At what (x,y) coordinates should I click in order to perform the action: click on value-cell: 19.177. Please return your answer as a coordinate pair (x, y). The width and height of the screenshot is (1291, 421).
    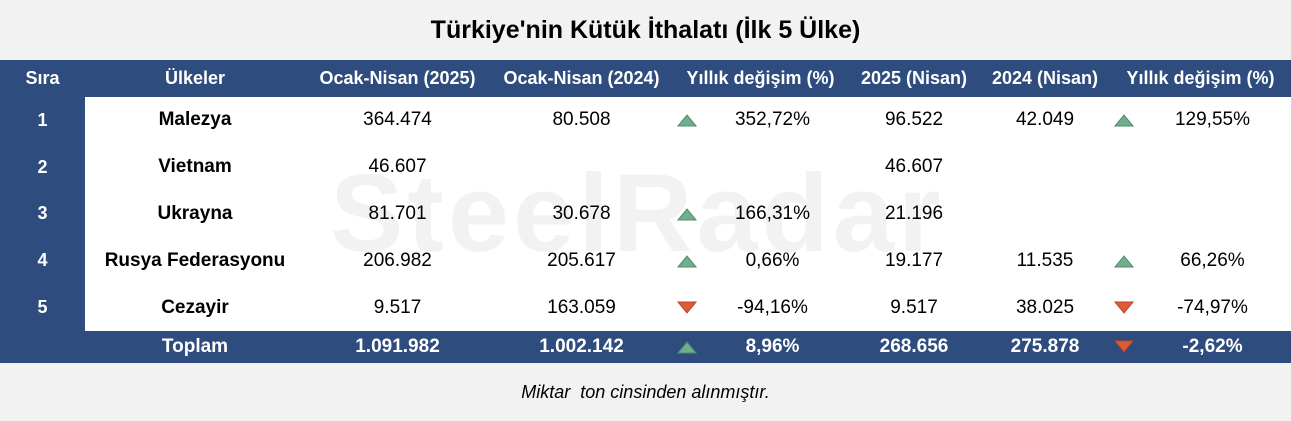
    Looking at the image, I should click on (914, 260).